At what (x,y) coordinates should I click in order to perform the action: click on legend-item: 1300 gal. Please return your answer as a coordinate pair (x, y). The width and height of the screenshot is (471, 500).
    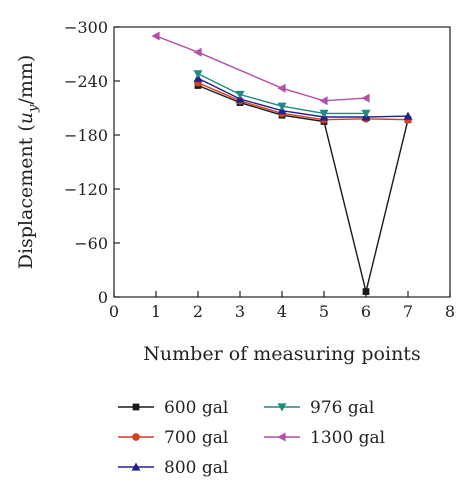
    Looking at the image, I should click on (324, 438).